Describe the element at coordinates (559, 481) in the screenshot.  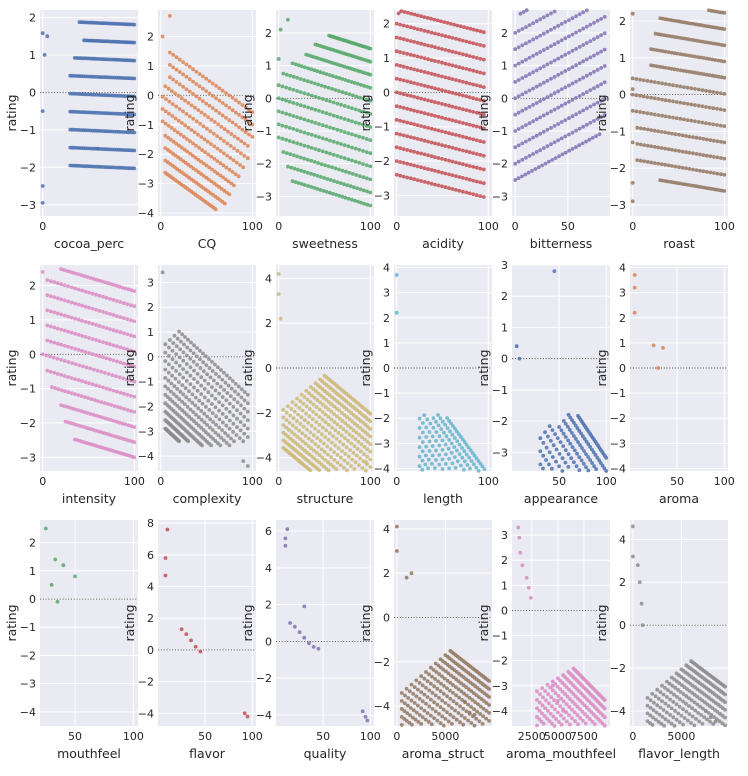
I see `x-tick-label: 50` at that location.